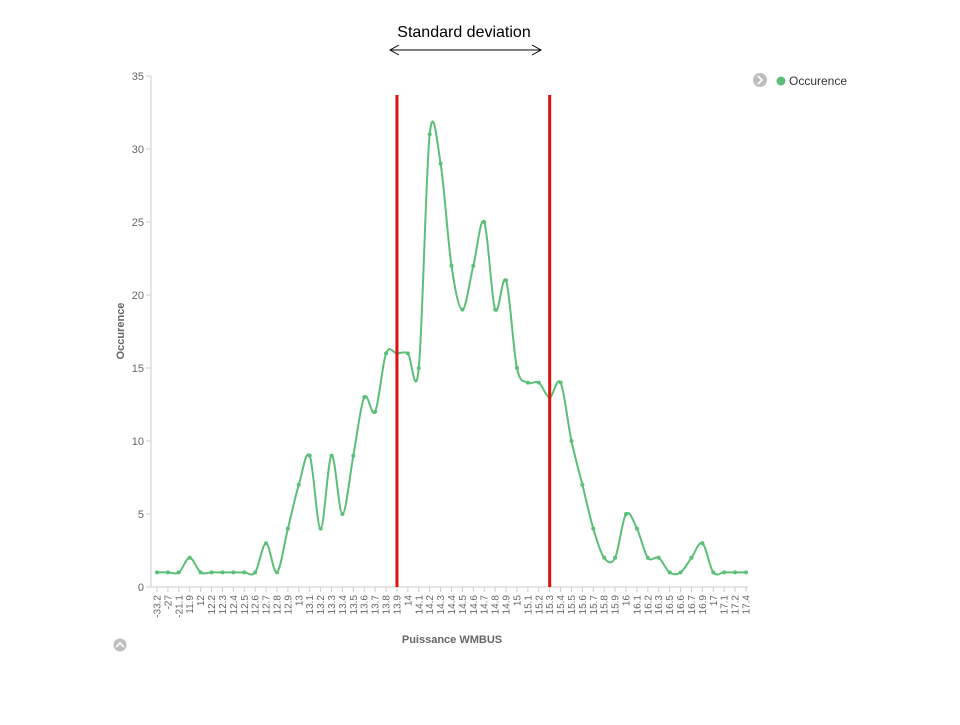 This screenshot has width=960, height=725. I want to click on x-tick-label: 13.9, so click(397, 605).